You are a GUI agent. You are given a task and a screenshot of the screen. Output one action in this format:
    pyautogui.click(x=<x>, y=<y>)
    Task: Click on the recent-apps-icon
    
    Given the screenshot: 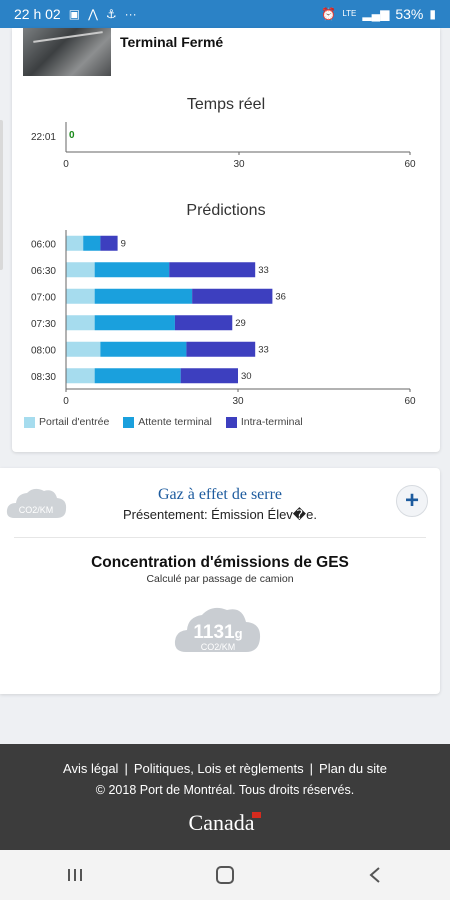 What is the action you would take?
    pyautogui.click(x=75, y=875)
    